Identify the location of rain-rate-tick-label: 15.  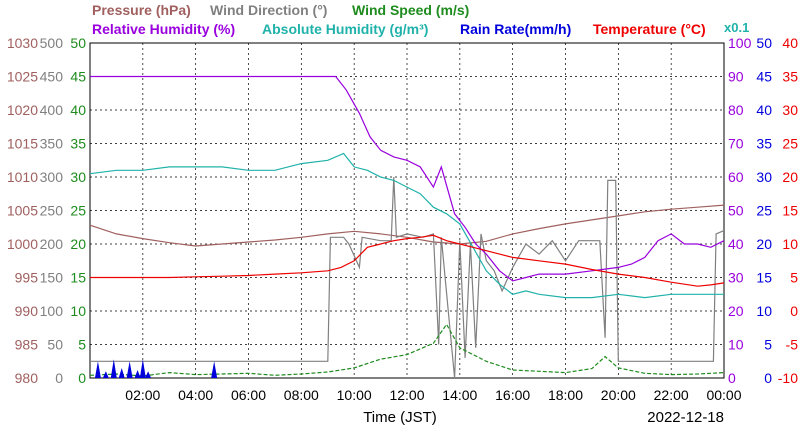
(764, 278).